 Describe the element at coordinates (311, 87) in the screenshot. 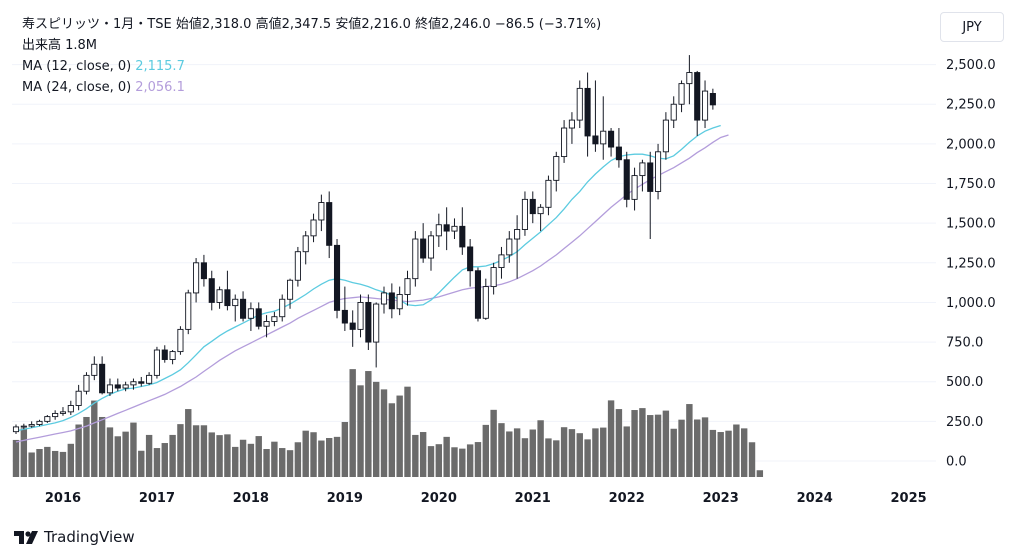

I see `ma24-legend: MA (24, close, 0) 2,056.1` at that location.